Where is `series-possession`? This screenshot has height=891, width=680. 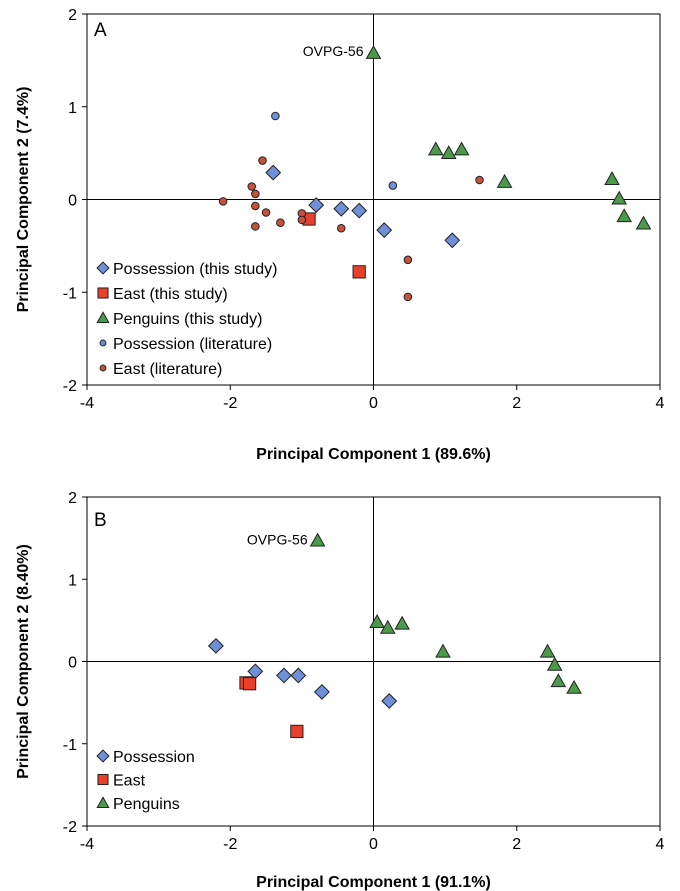
series-possession is located at coordinates (302, 673).